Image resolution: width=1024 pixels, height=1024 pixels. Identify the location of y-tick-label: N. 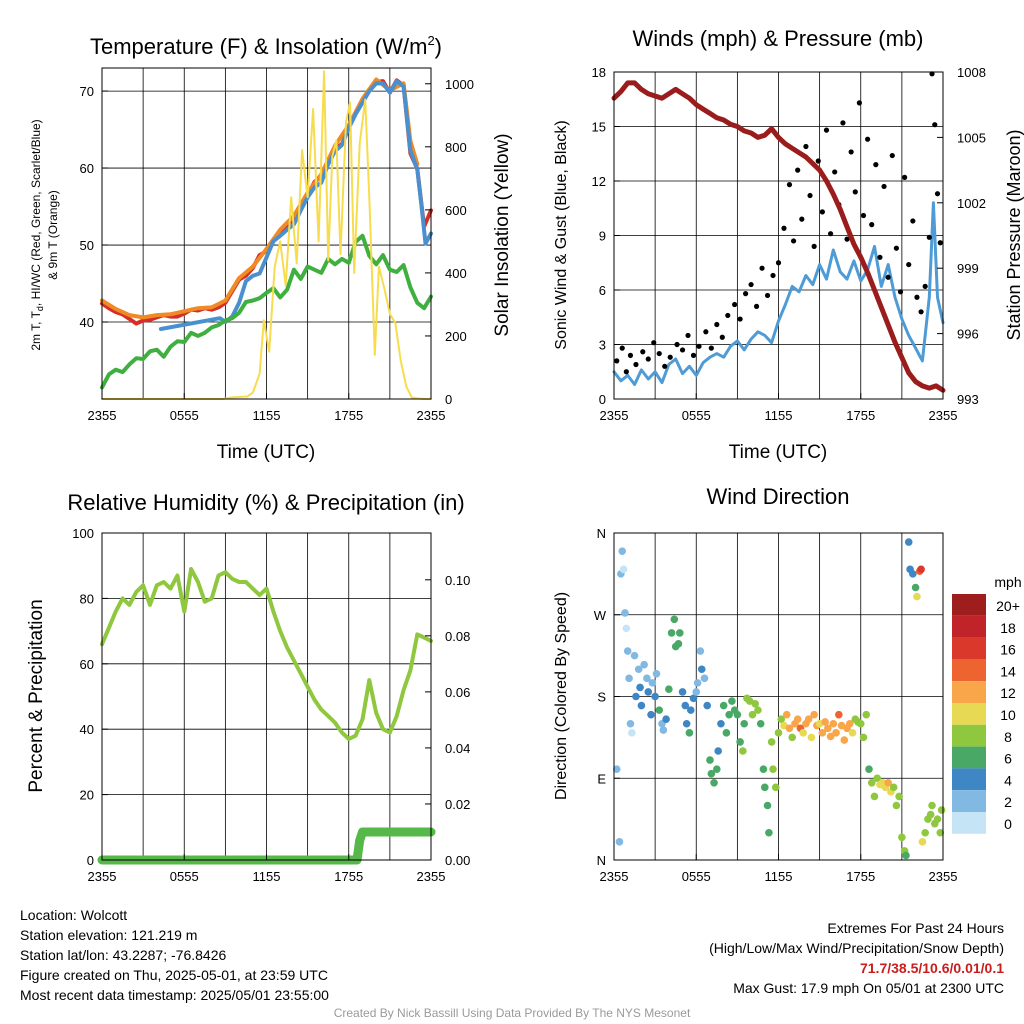
(601, 533).